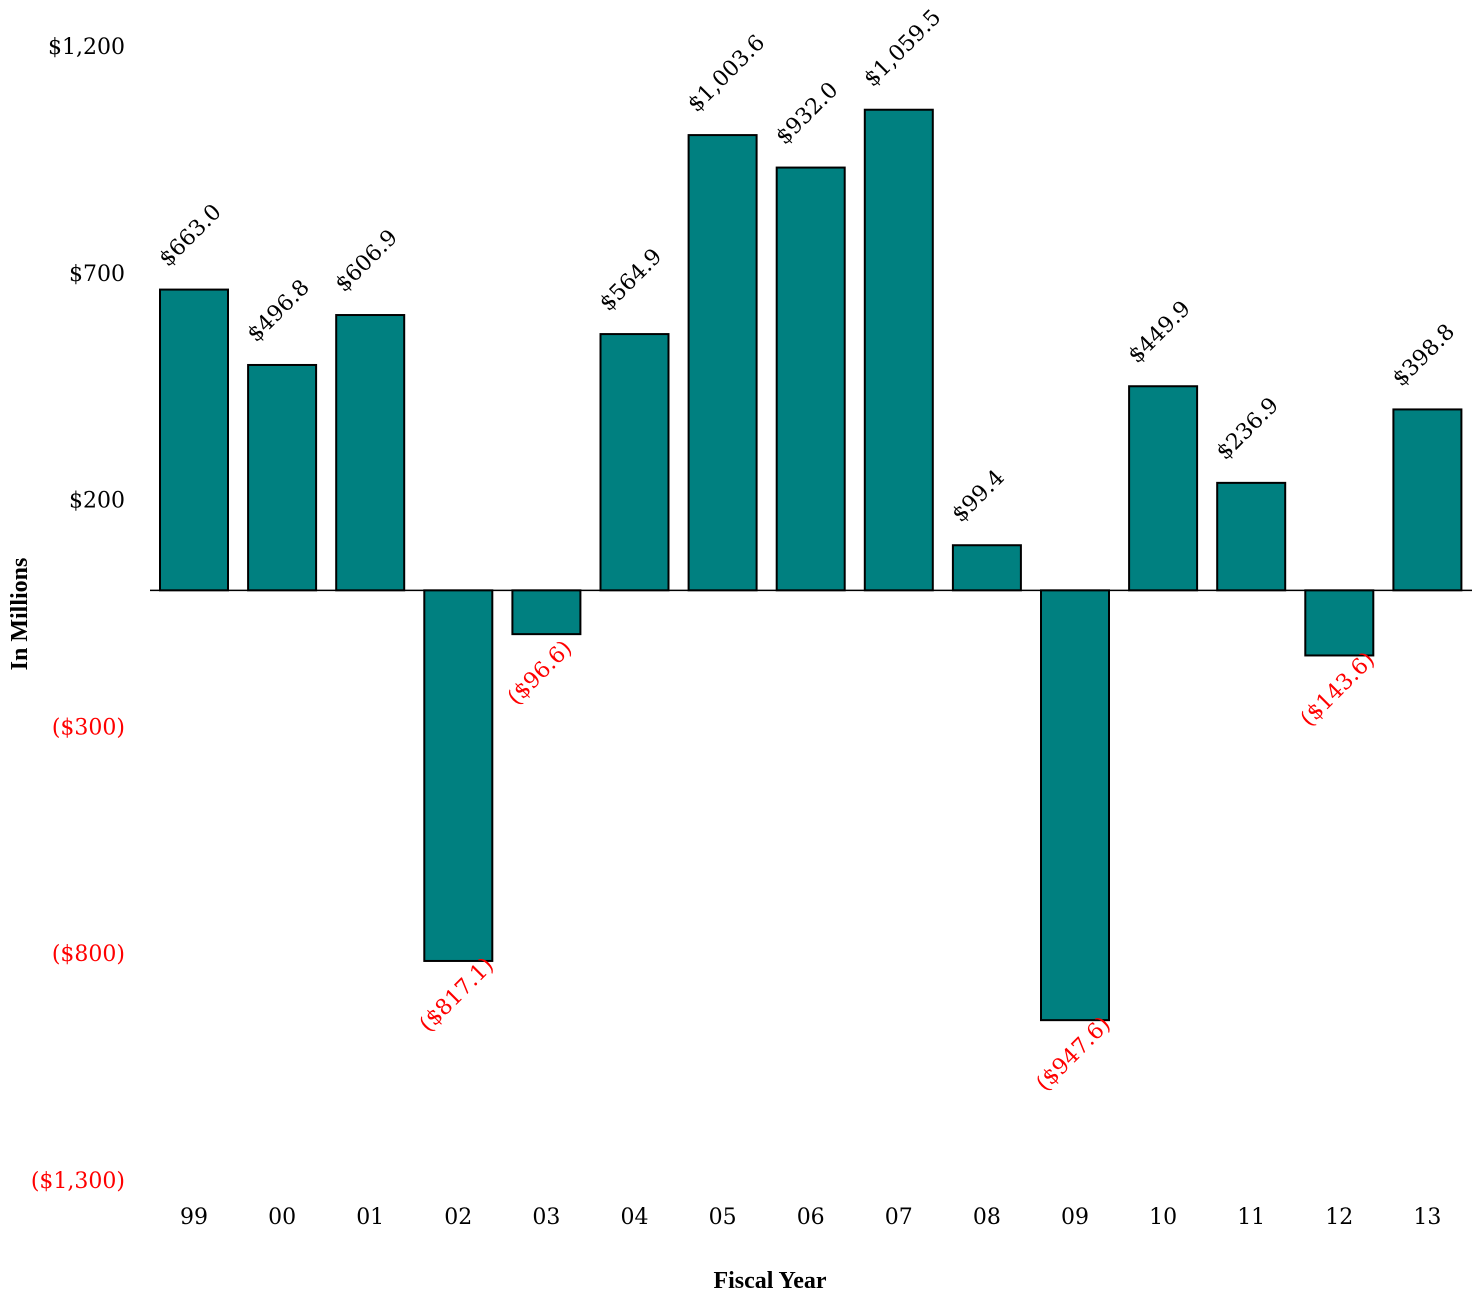 The image size is (1479, 1296). I want to click on x-tick-label: 03, so click(546, 1217).